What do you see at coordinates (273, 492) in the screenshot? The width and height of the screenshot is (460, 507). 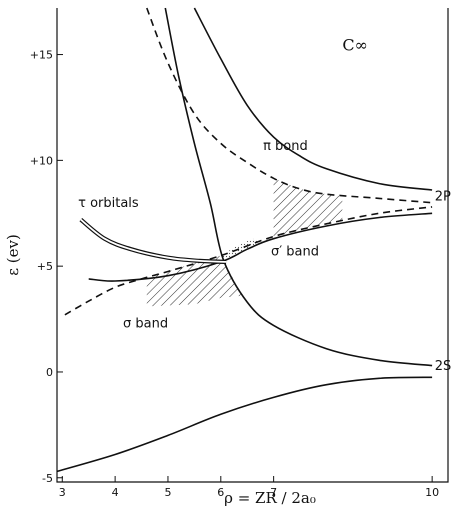 I see `x-tick-label-7: 7` at bounding box center [273, 492].